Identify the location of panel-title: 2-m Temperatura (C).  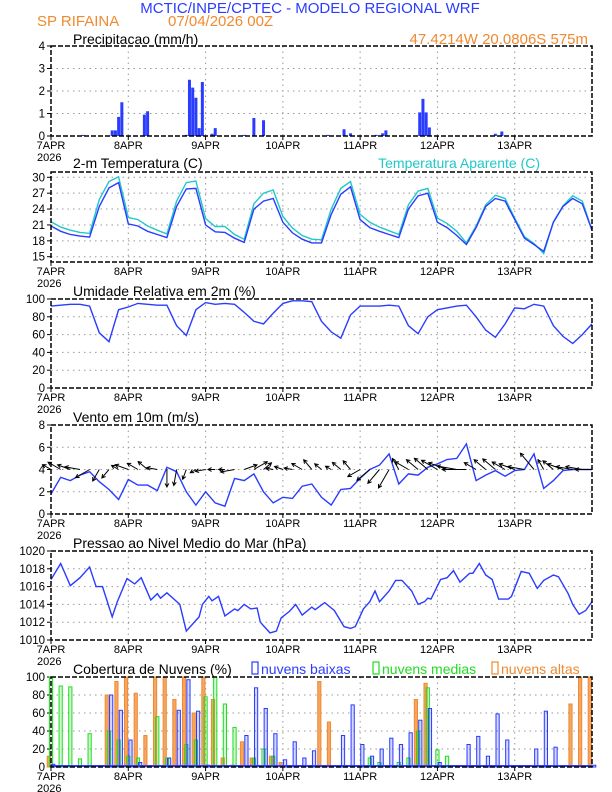
(138, 163).